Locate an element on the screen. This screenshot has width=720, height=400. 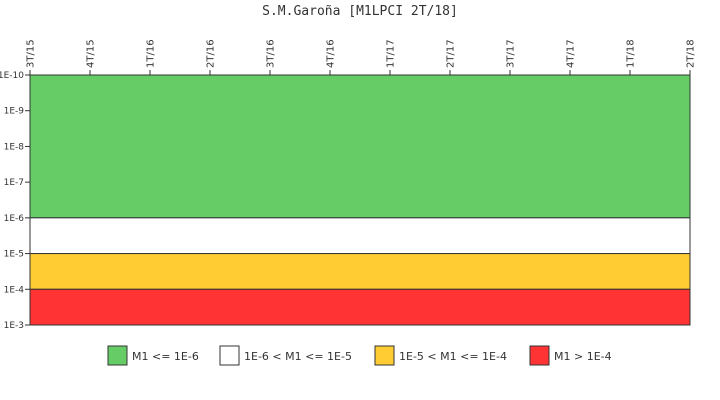
x-tick-label: 2T/18 is located at coordinates (691, 53).